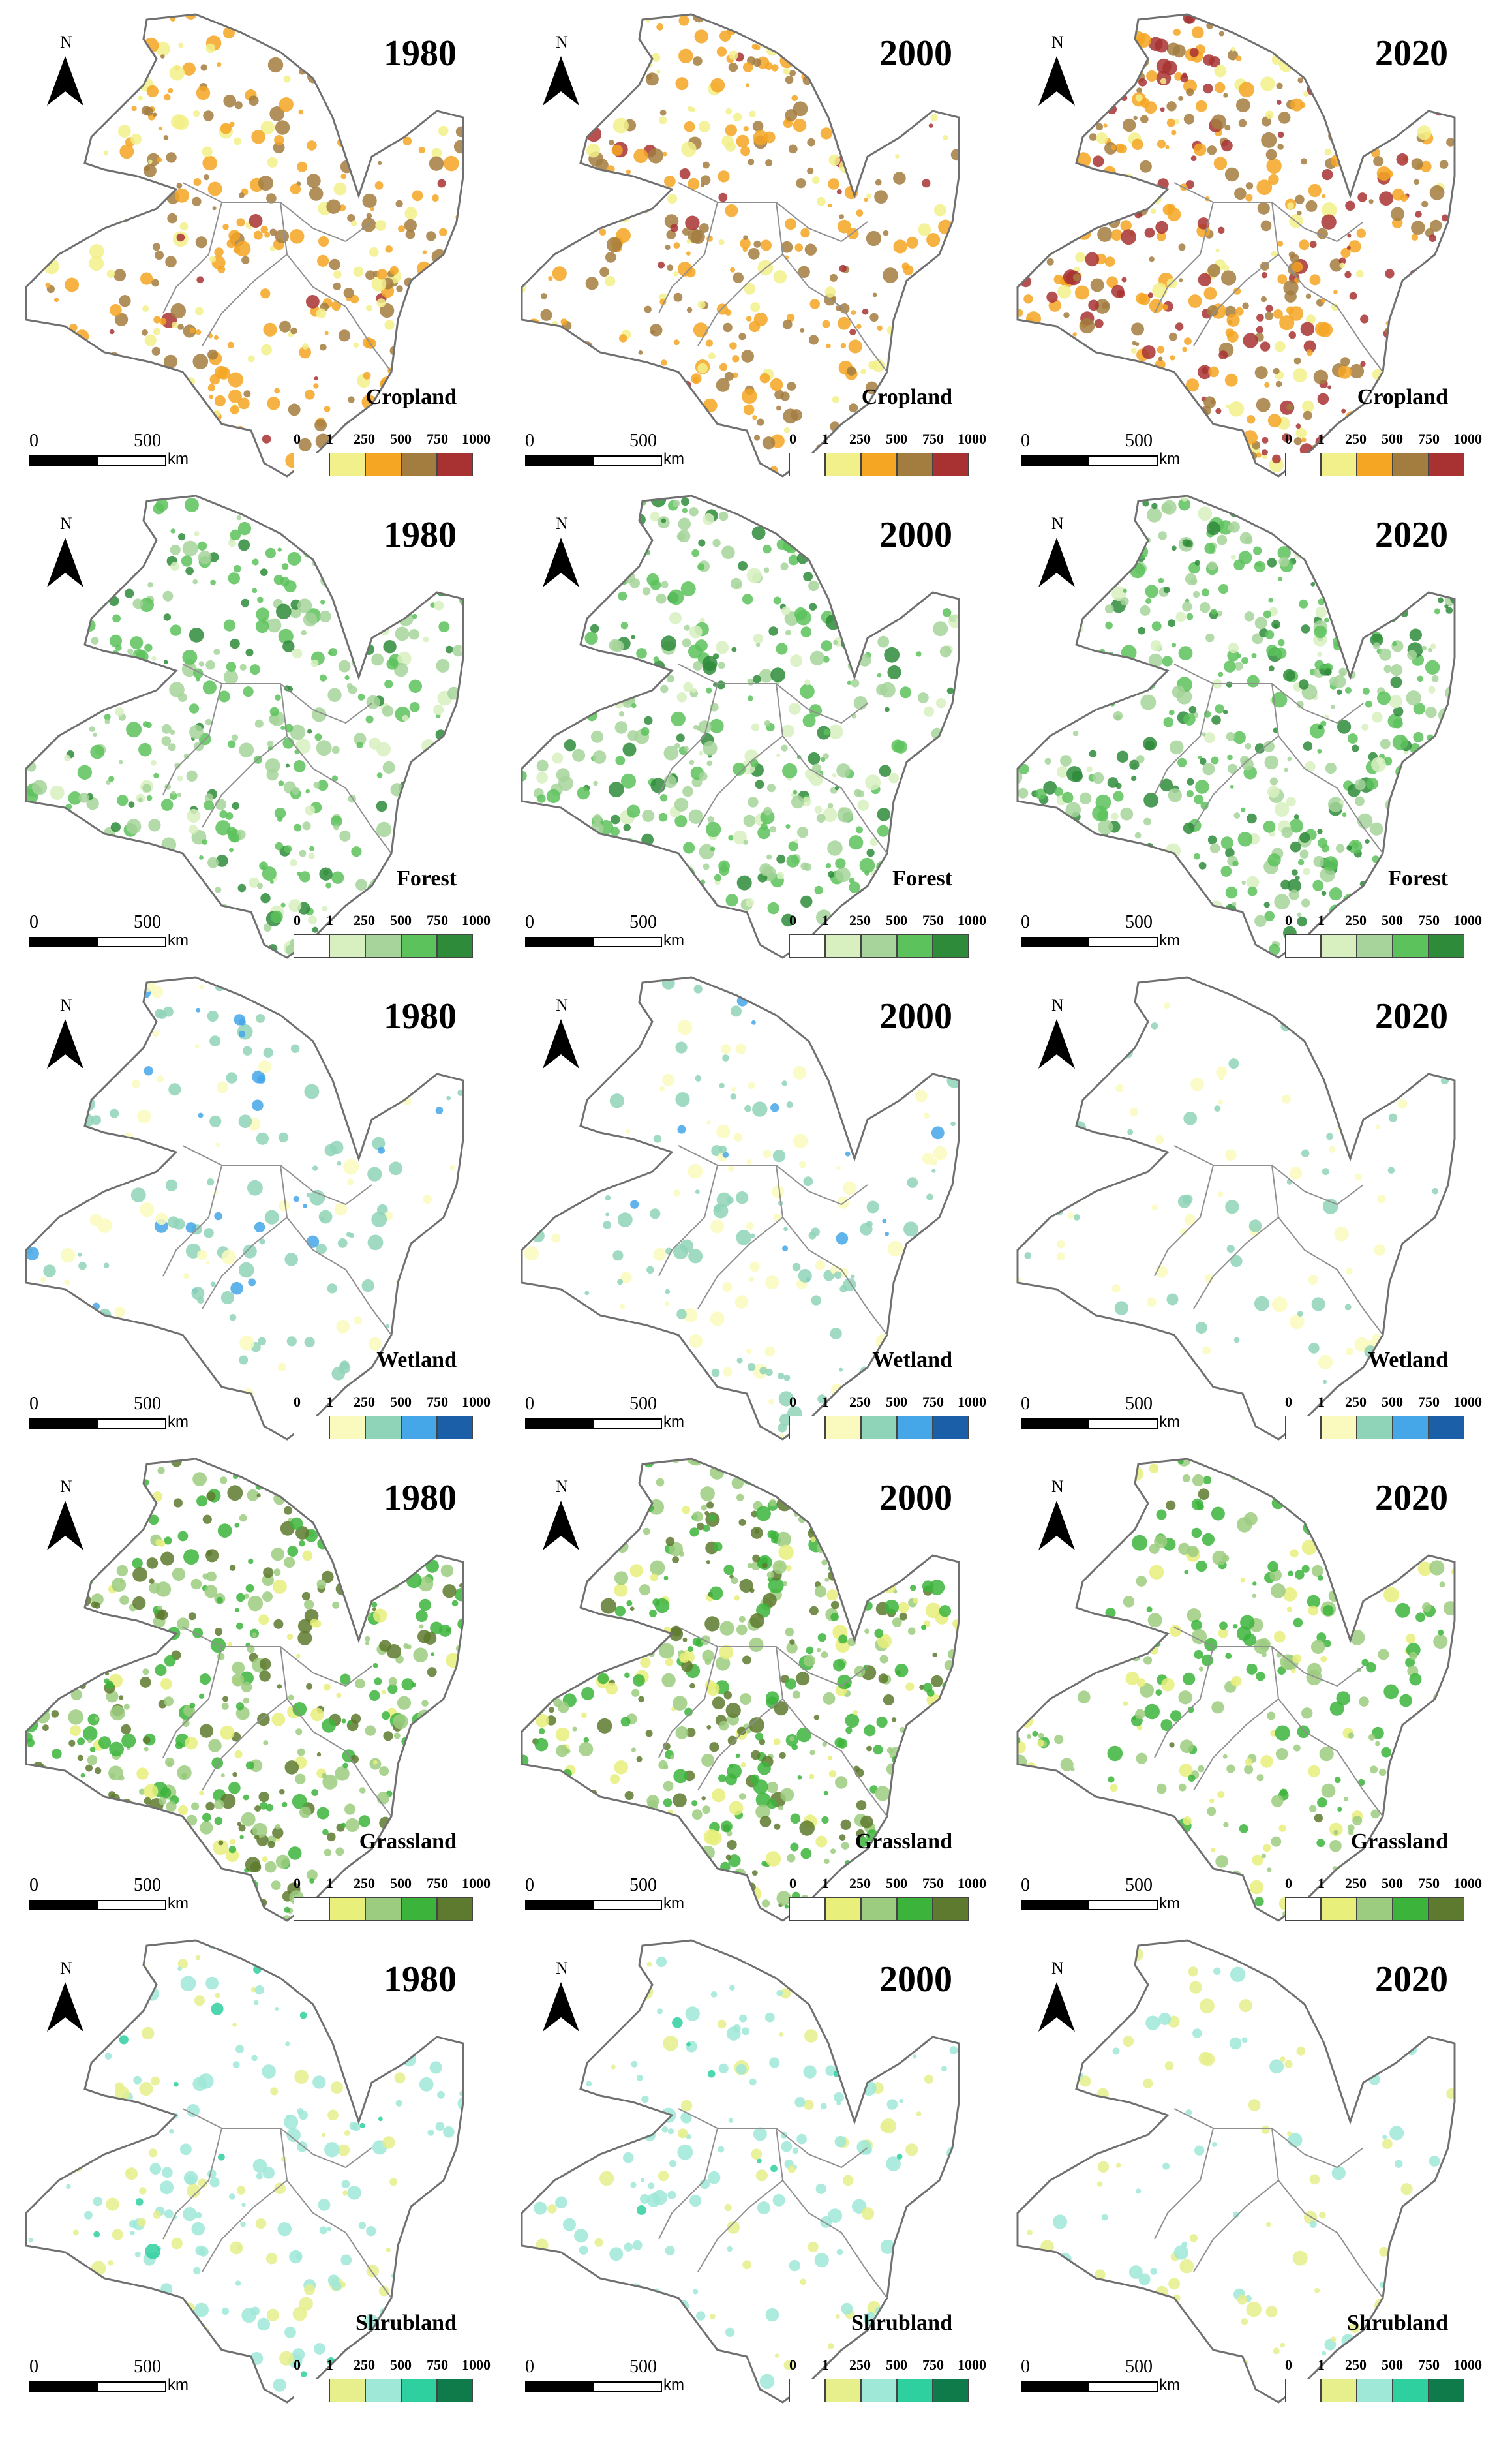  I want to click on map-panel-forest-1980: N 1980 Forest 0 500 km 0 1 250 500 750 1000, so click(254, 730).